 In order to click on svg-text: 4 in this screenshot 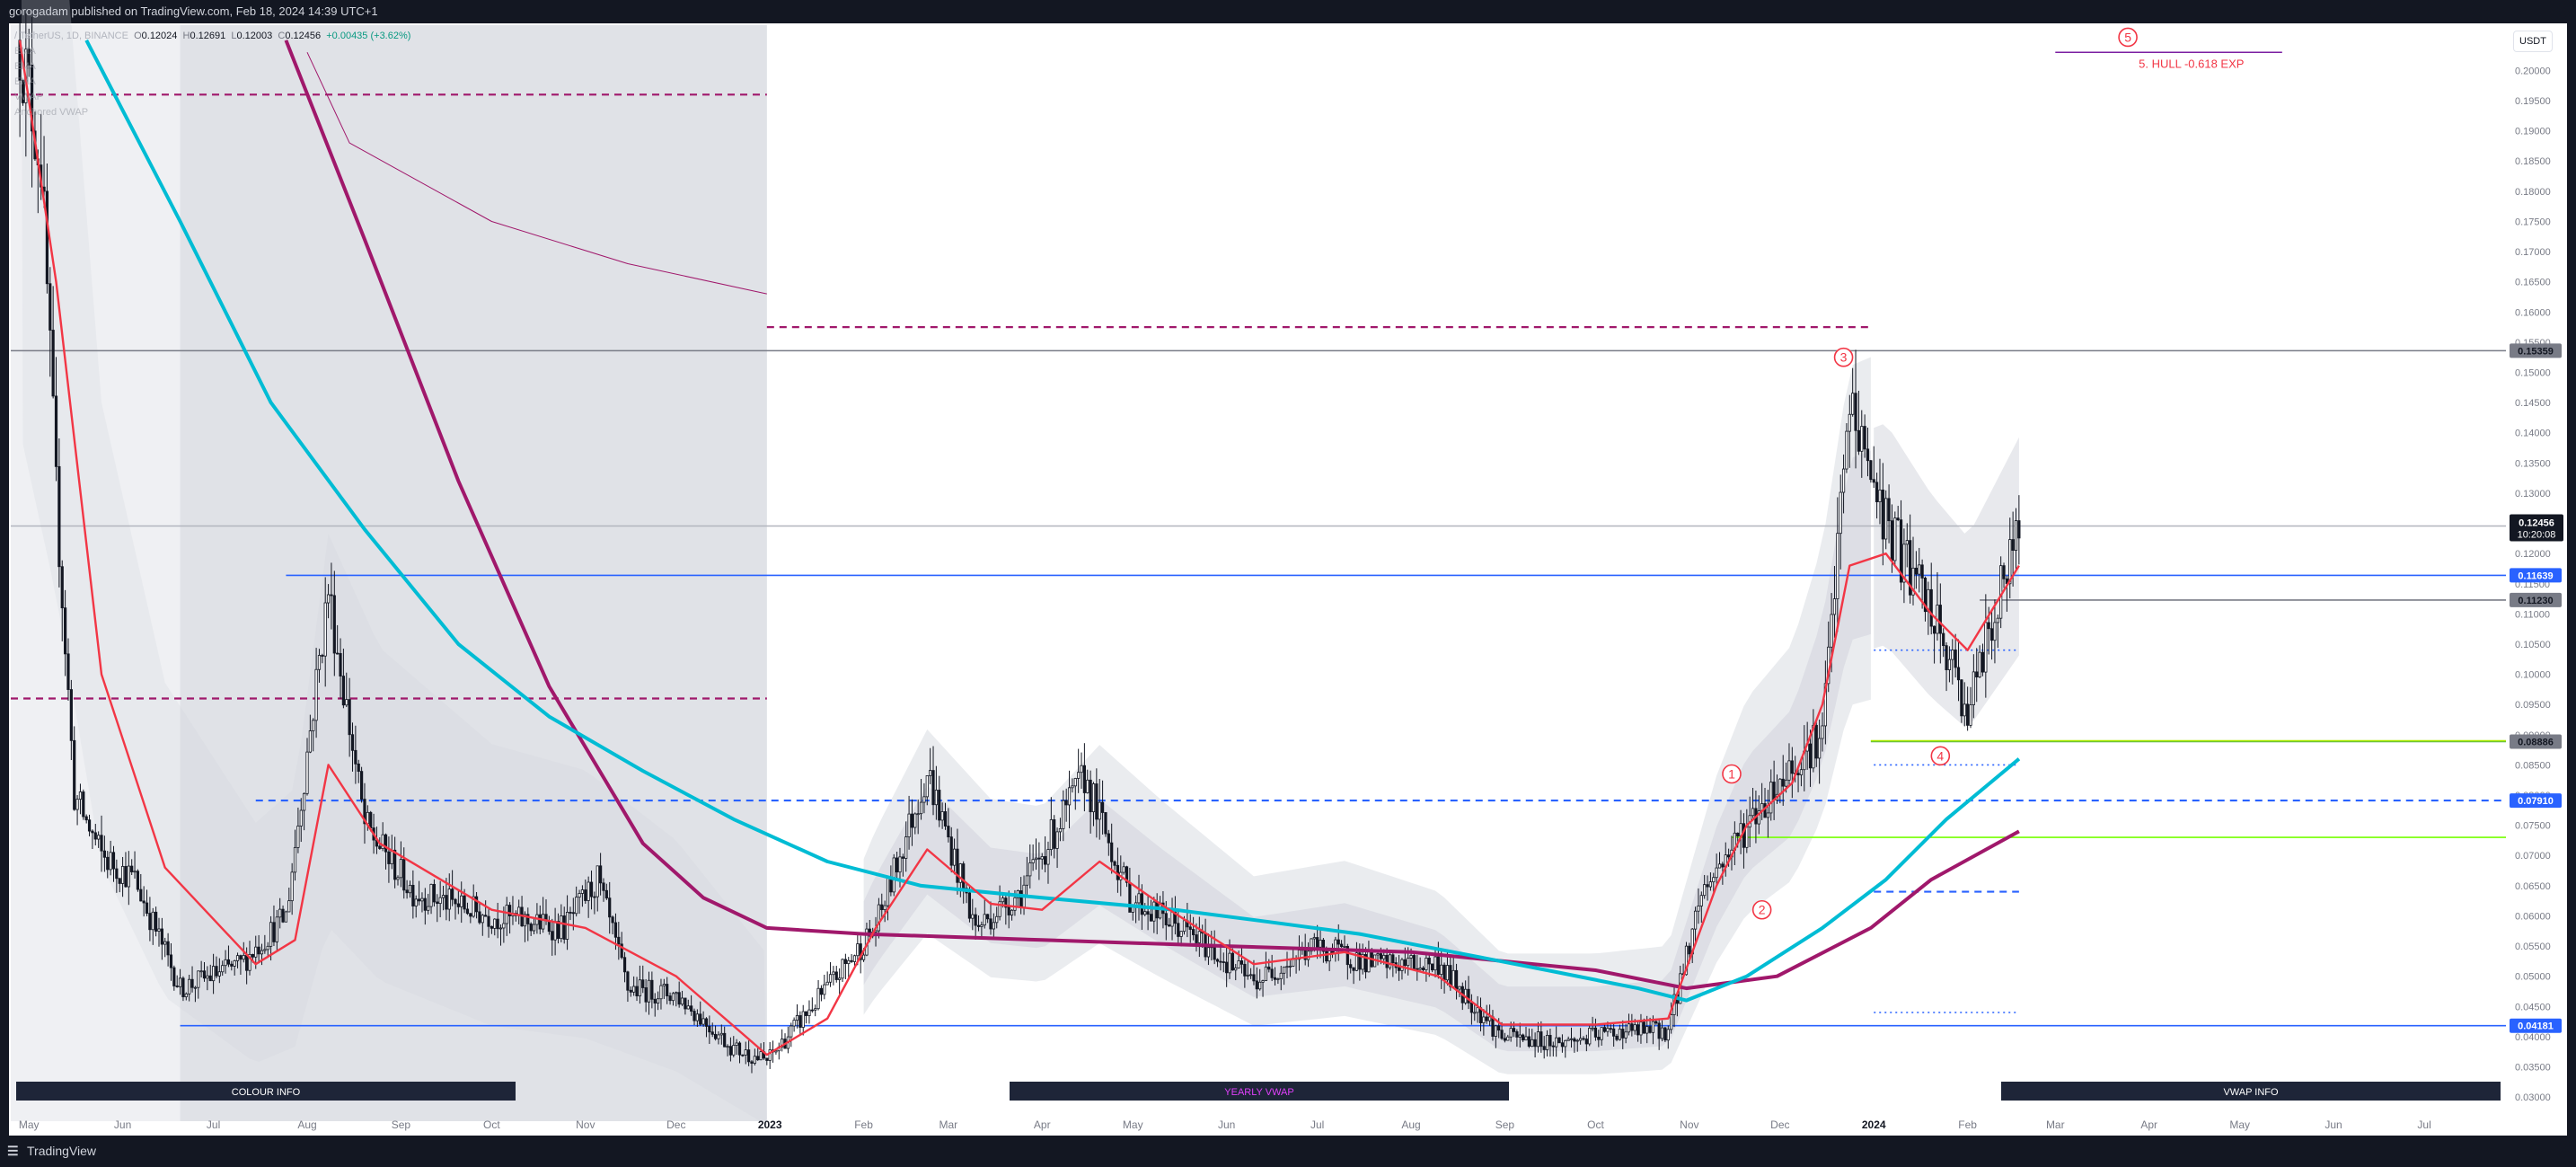, I will do `click(1940, 755)`.